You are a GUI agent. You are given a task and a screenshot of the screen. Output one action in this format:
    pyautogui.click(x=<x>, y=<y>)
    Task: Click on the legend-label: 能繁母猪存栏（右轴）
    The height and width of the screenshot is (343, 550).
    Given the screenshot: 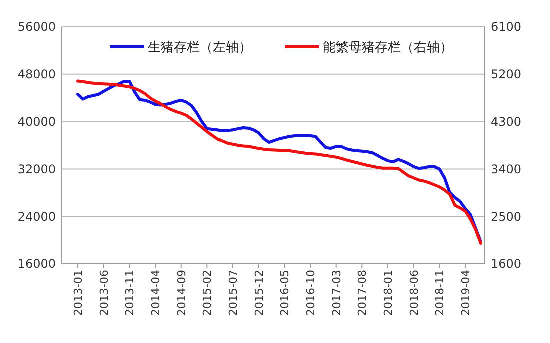 What is the action you would take?
    pyautogui.click(x=388, y=48)
    